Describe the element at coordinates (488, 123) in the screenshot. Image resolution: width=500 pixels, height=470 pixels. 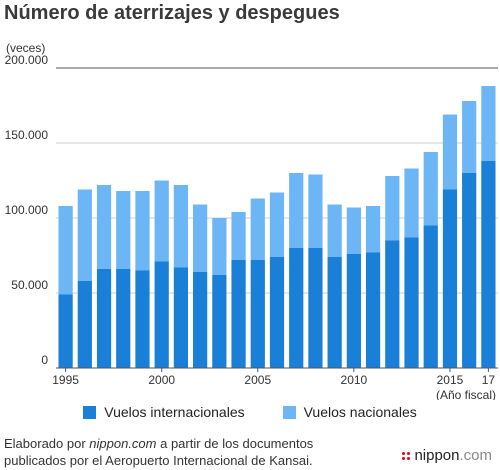
I see `bar-domestic-2017` at that location.